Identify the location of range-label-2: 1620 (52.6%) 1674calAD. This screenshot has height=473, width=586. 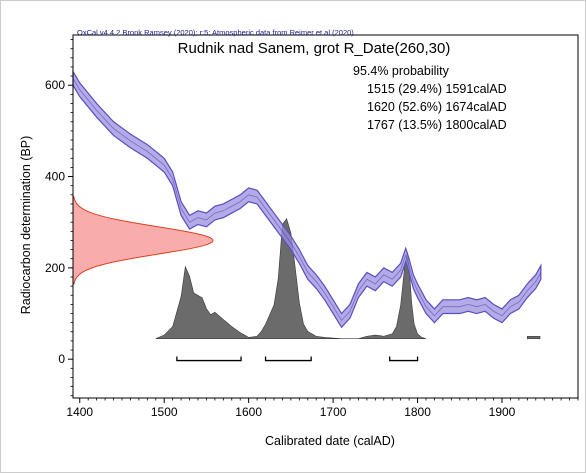
(437, 107).